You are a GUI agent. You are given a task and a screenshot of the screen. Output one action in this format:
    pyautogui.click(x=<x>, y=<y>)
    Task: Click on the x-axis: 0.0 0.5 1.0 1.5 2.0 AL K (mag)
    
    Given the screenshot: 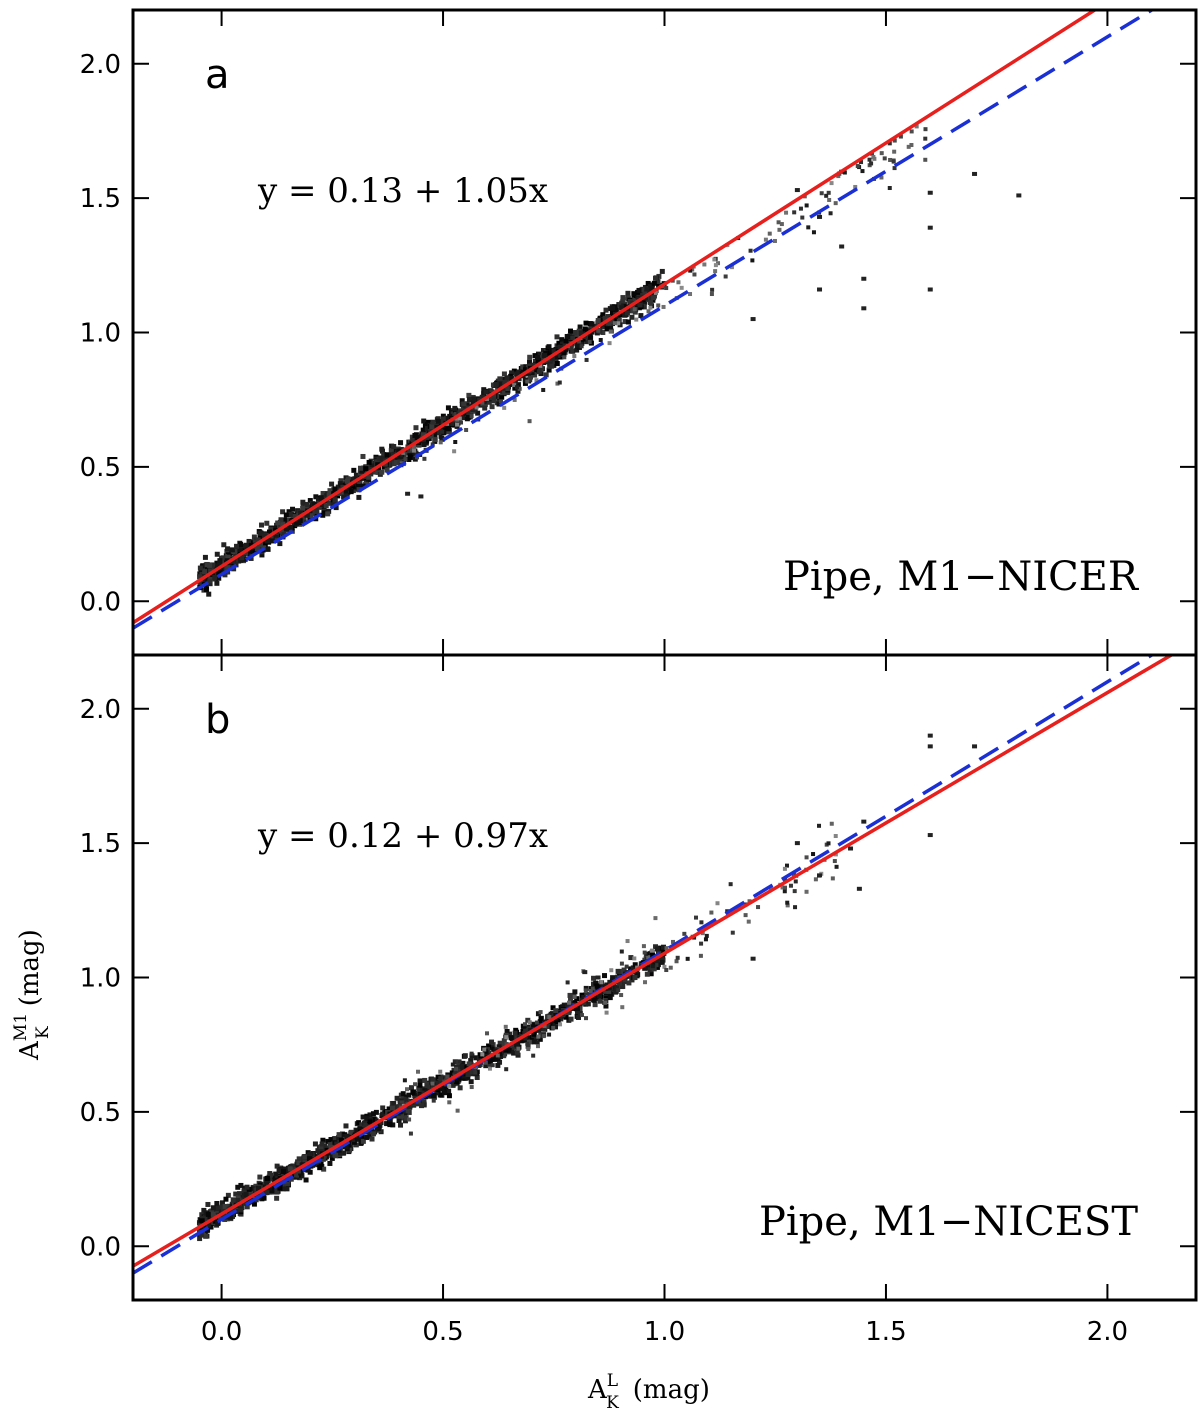 What is the action you would take?
    pyautogui.click(x=664, y=1364)
    